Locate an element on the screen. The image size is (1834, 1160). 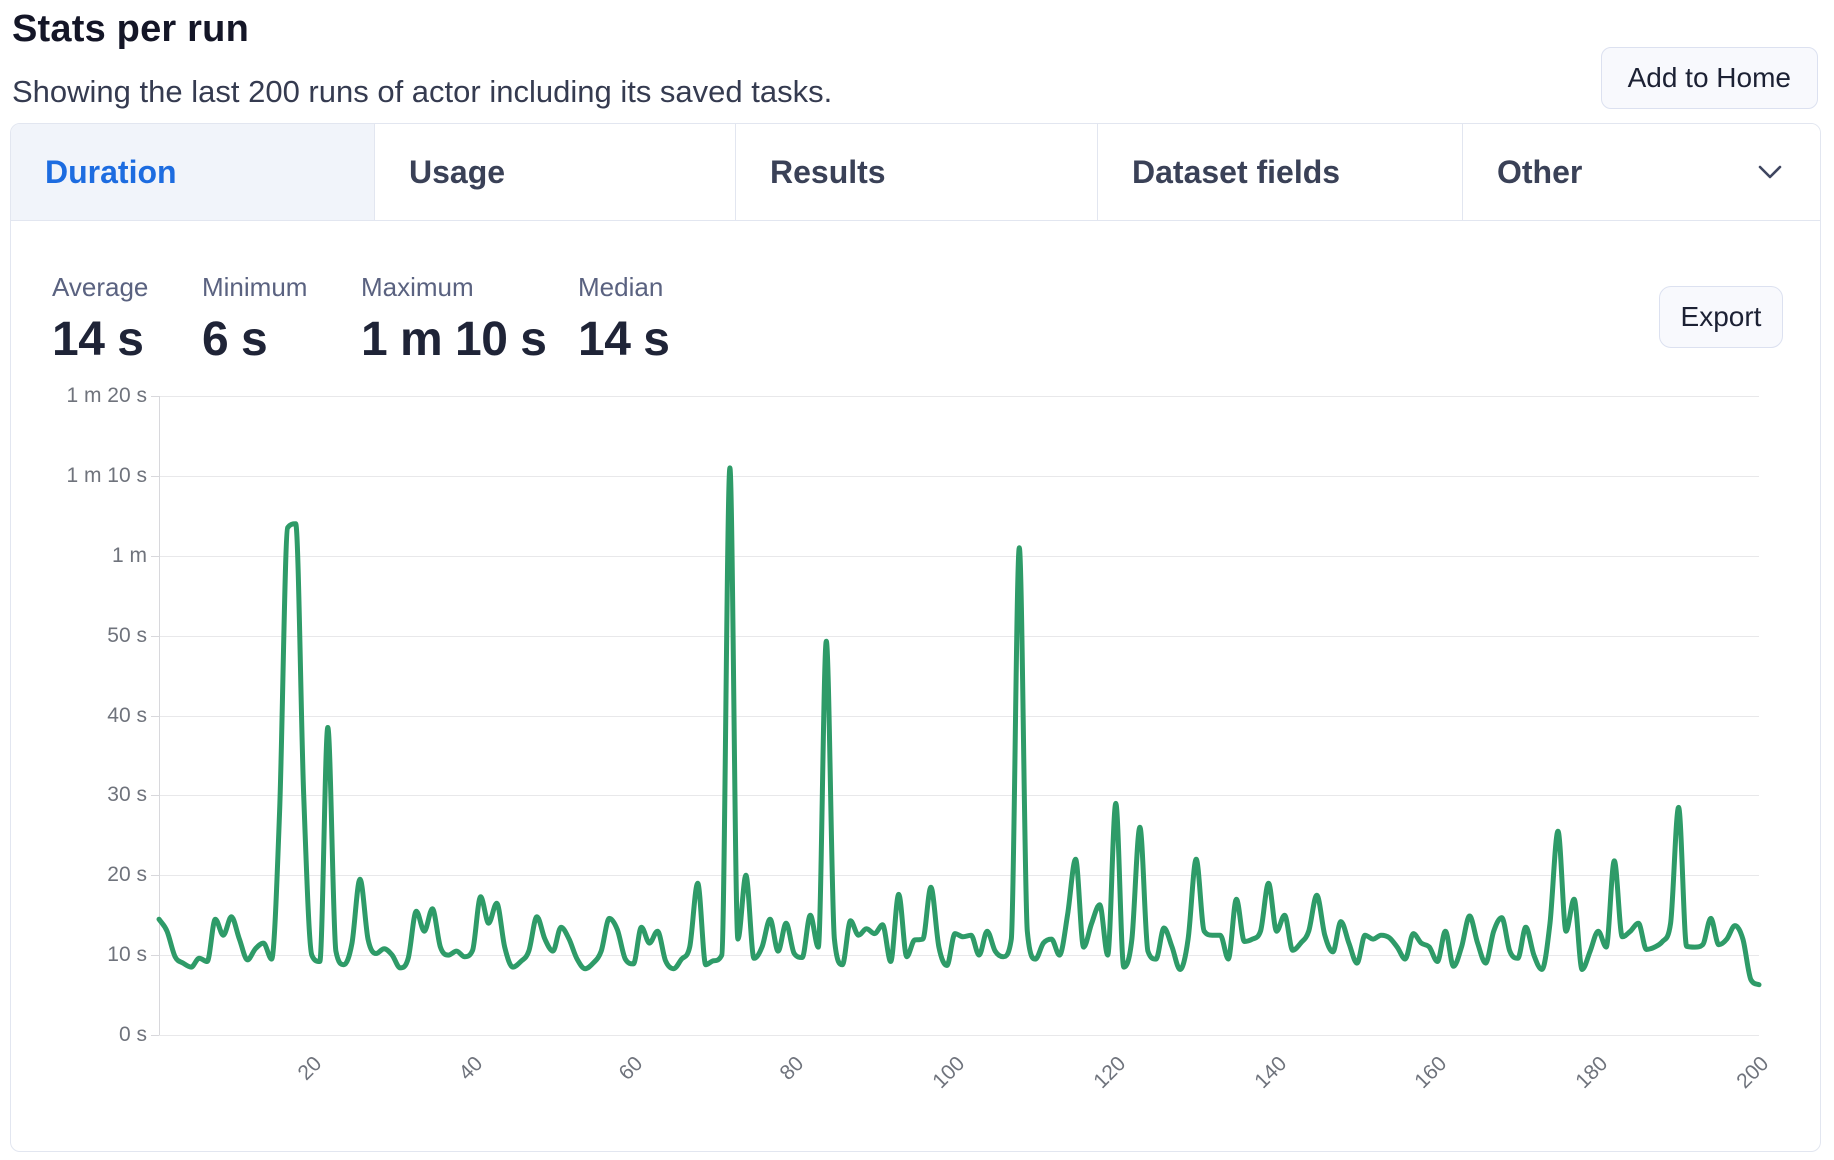
gridline-20s is located at coordinates (959, 876).